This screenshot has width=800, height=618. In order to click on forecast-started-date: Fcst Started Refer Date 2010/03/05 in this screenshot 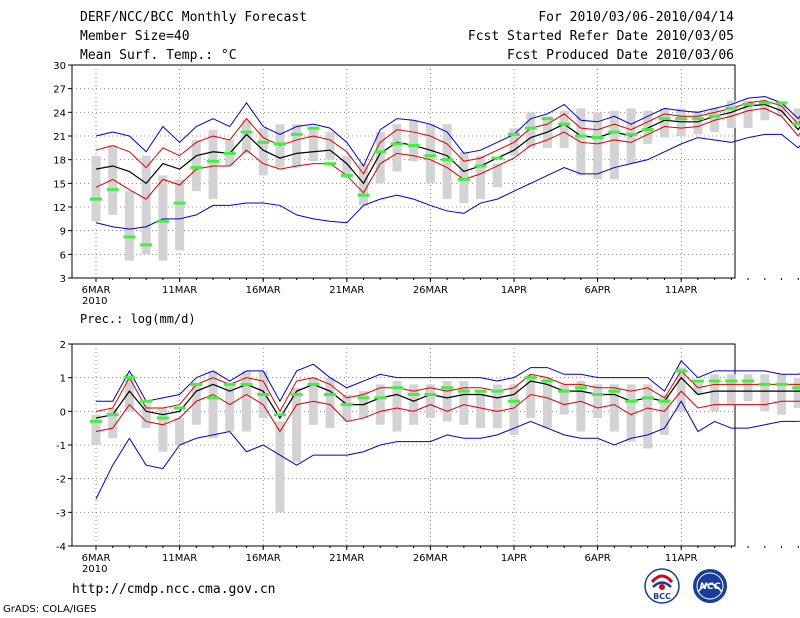, I will do `click(600, 36)`.